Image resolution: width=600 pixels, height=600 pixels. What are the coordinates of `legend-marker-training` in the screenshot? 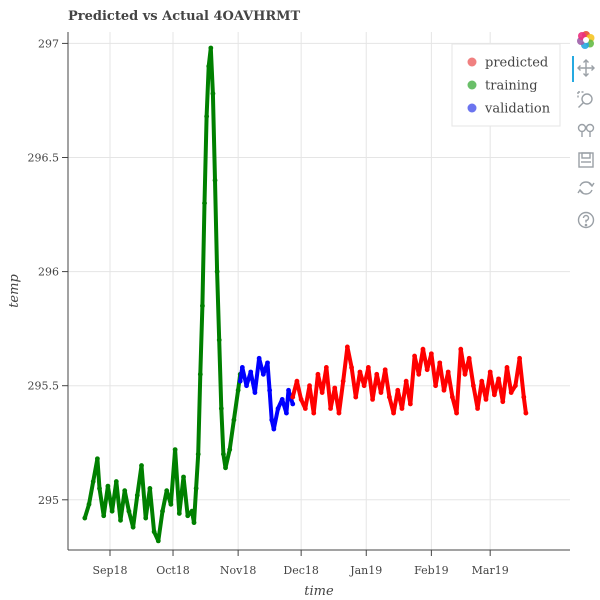 It's located at (472, 85).